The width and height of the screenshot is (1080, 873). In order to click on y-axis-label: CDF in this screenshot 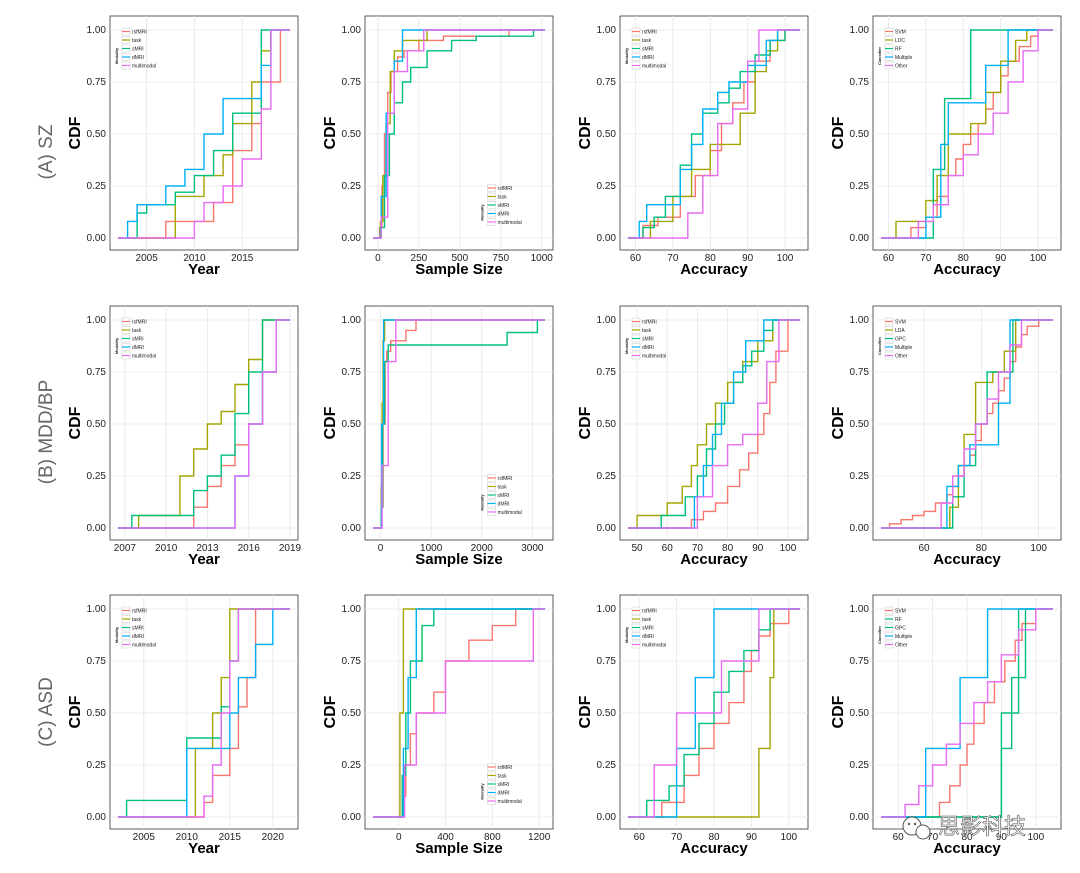, I will do `click(330, 422)`.